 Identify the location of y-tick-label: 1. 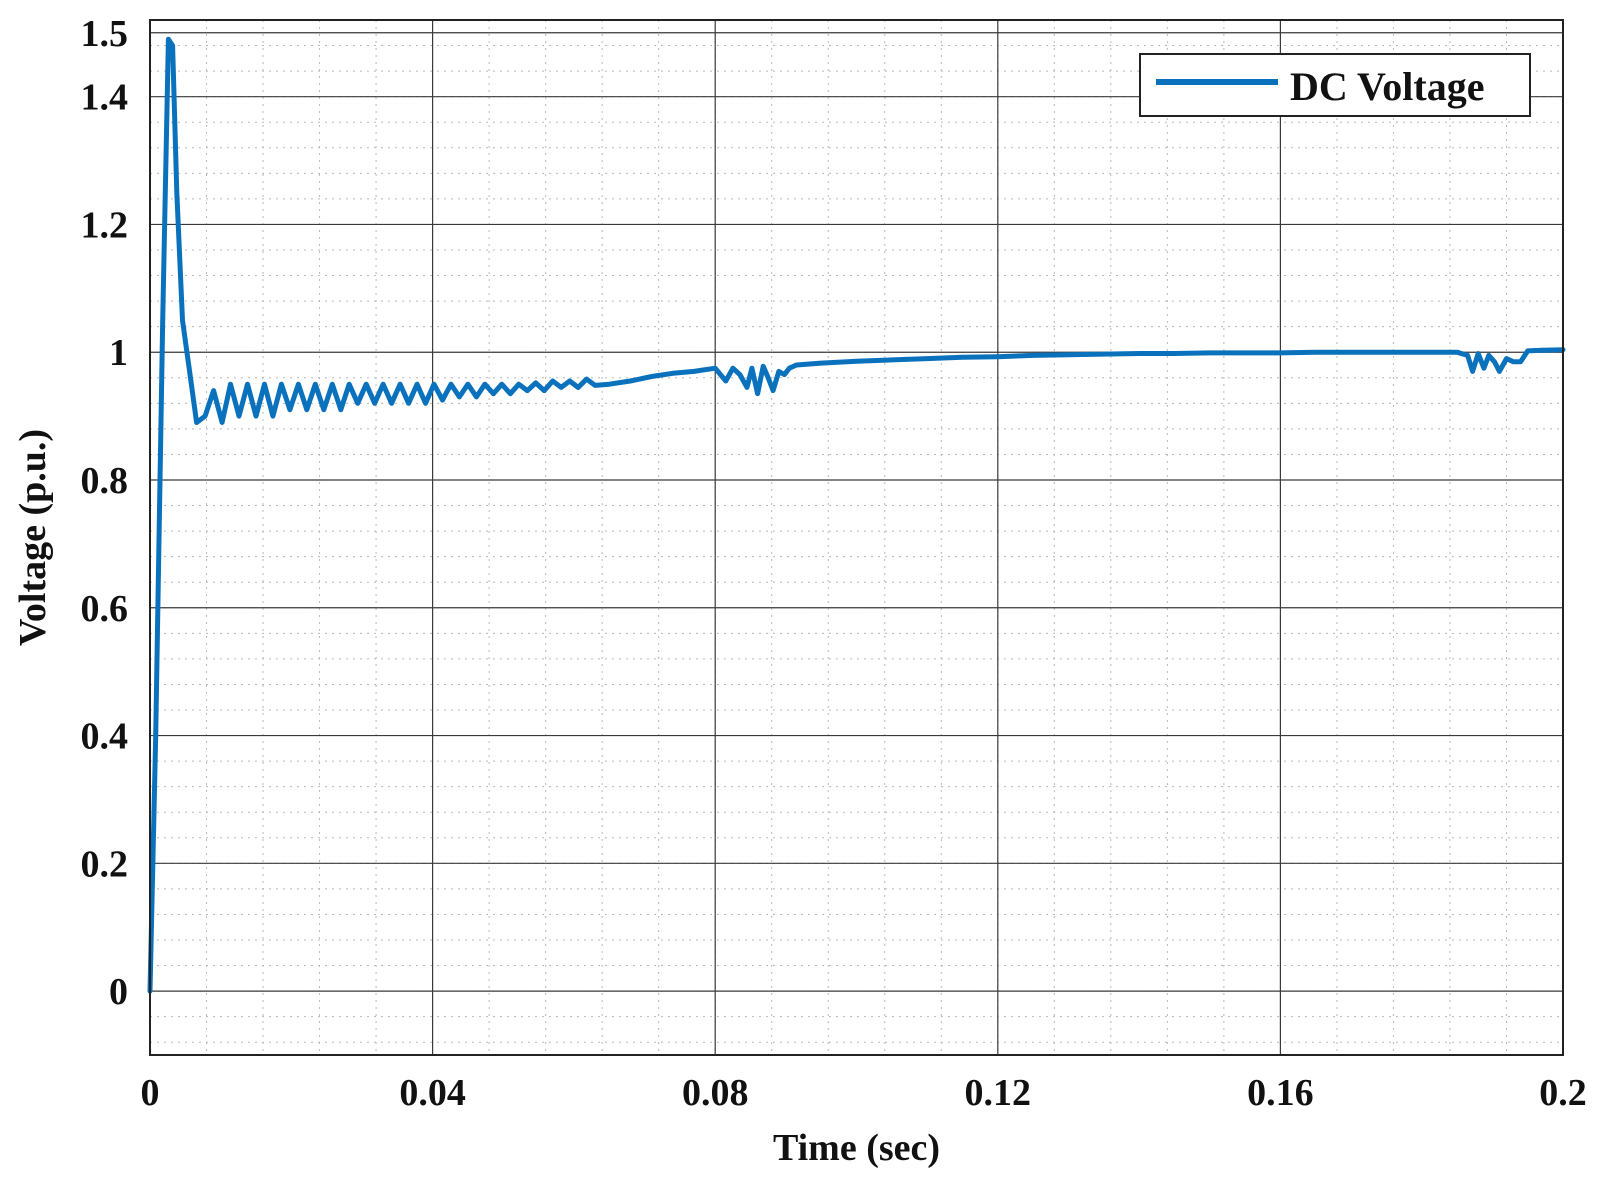
(118, 353).